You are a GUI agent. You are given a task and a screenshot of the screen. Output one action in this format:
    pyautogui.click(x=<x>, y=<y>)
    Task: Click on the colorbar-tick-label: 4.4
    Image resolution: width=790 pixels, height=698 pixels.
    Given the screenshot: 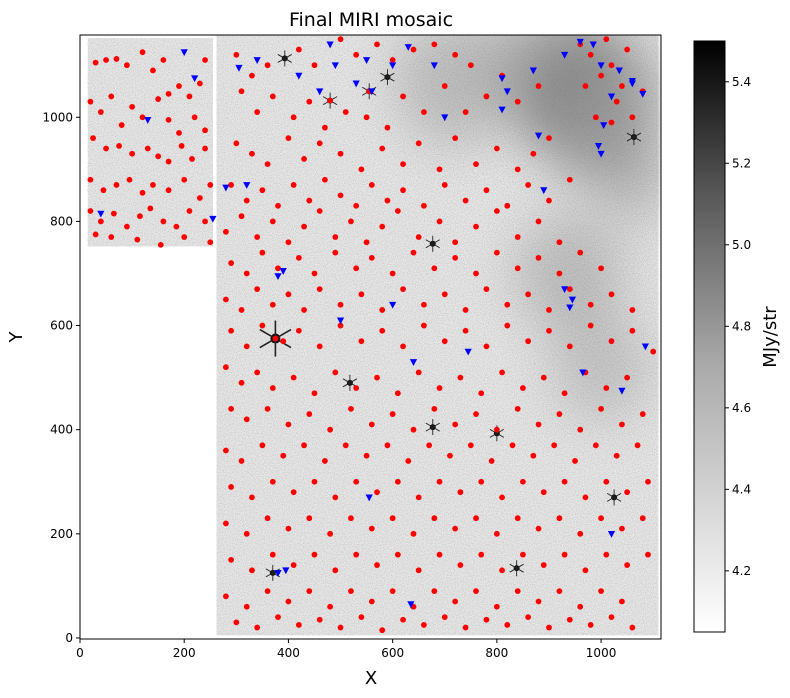 What is the action you would take?
    pyautogui.click(x=741, y=489)
    